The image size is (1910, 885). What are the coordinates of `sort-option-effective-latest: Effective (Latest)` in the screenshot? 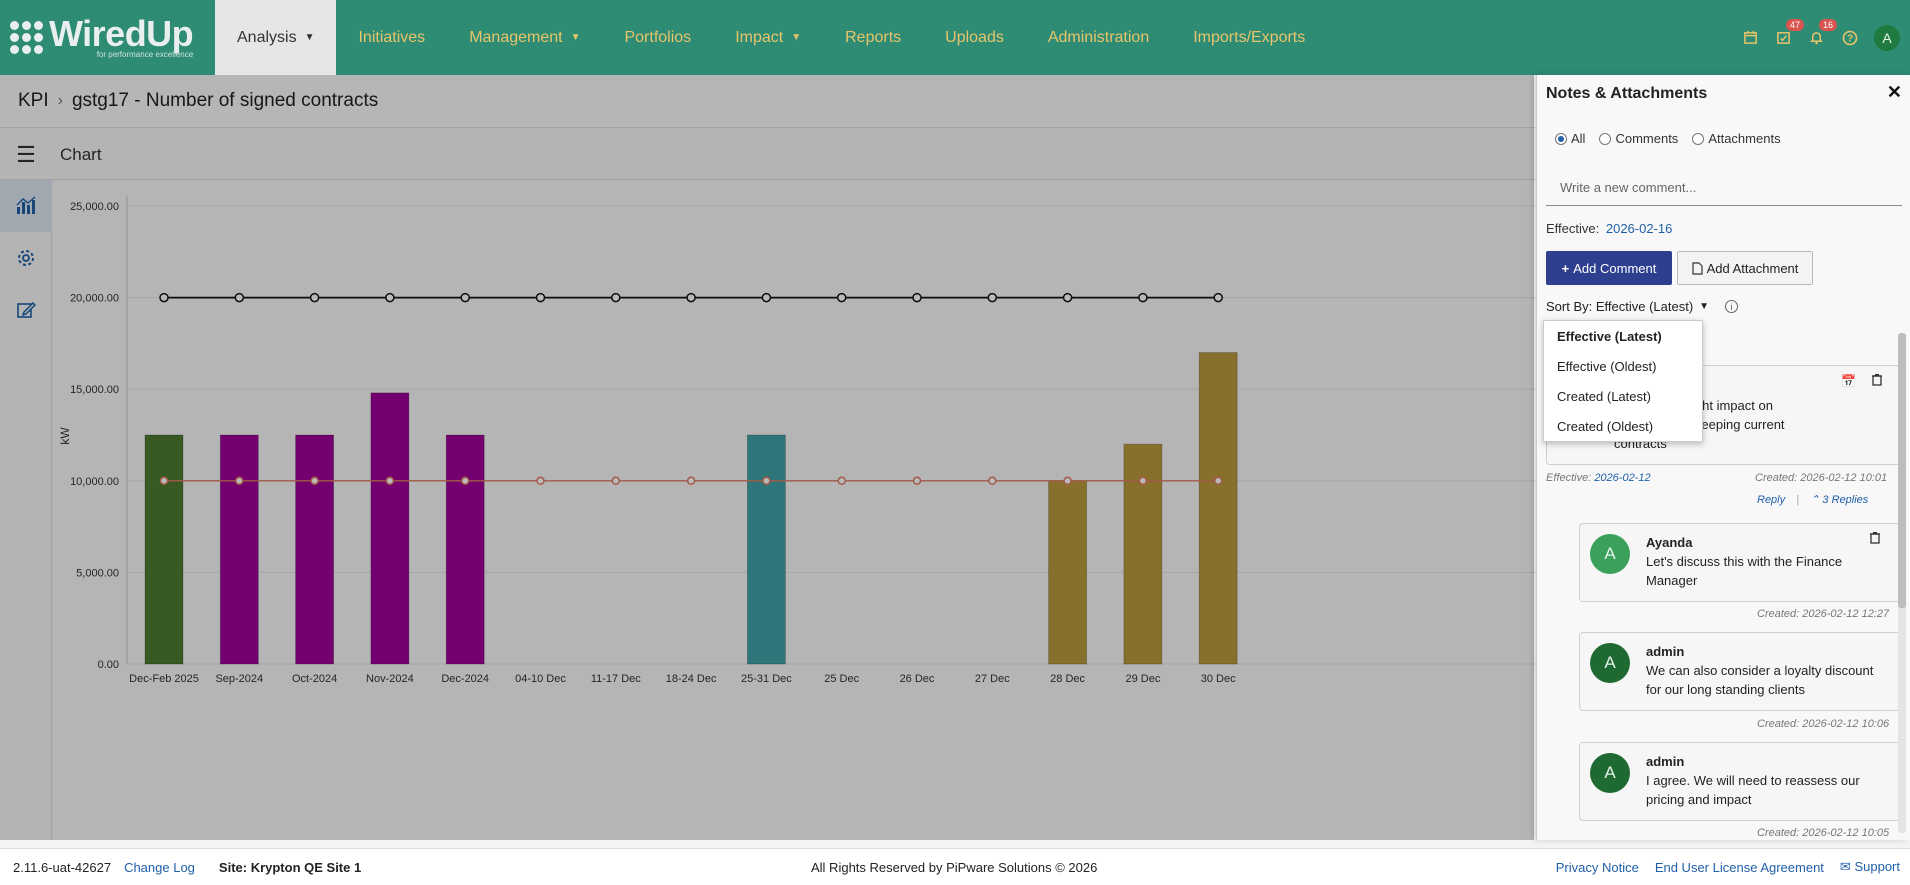 It's located at (1609, 336).